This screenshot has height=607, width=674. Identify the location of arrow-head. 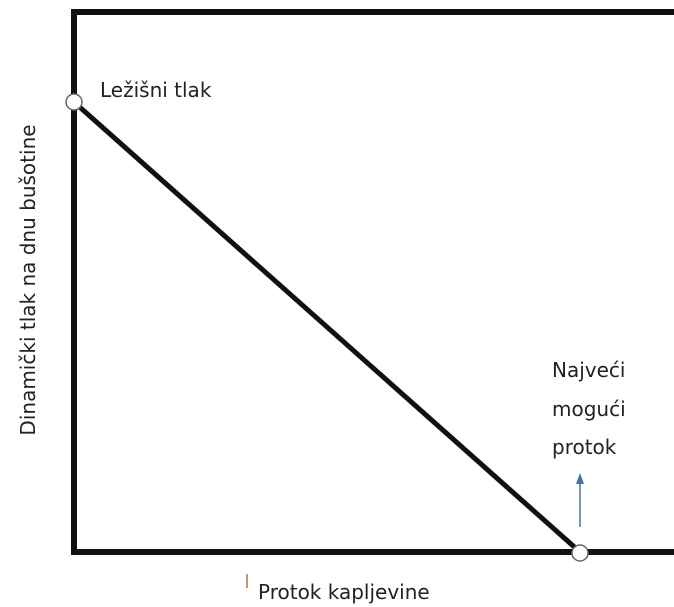
(580, 478).